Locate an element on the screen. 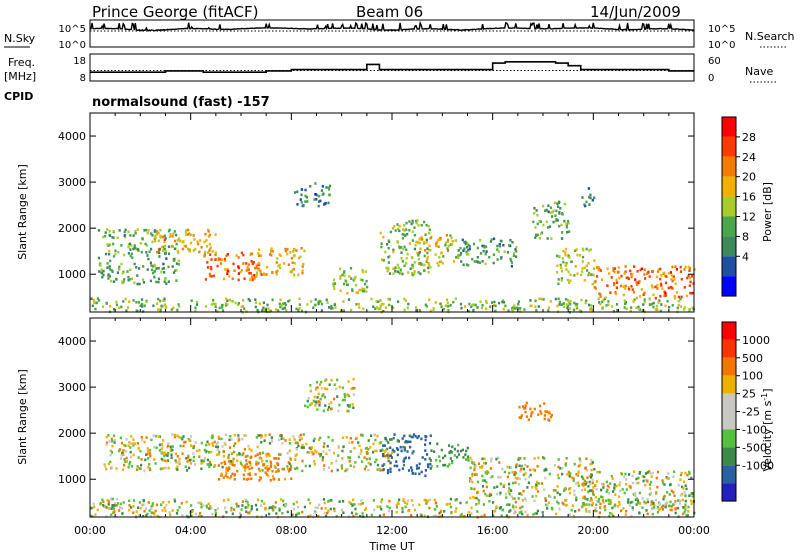  velocity-colorbar-tick-label: -500 is located at coordinates (754, 447).